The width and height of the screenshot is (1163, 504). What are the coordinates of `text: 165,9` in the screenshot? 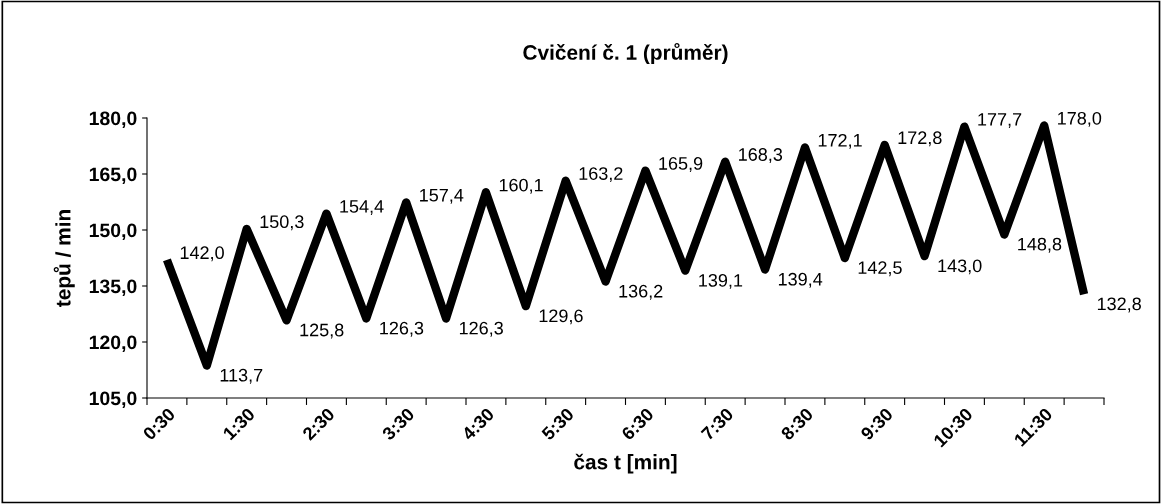 It's located at (681, 164).